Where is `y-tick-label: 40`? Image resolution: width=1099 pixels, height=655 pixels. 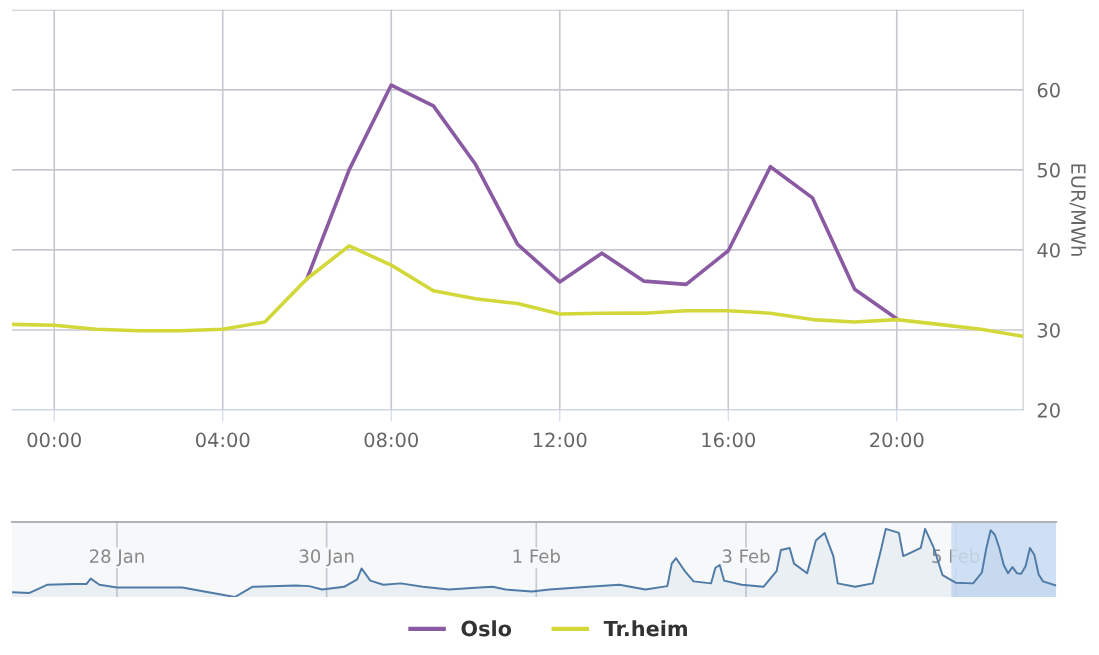 y-tick-label: 40 is located at coordinates (1048, 250).